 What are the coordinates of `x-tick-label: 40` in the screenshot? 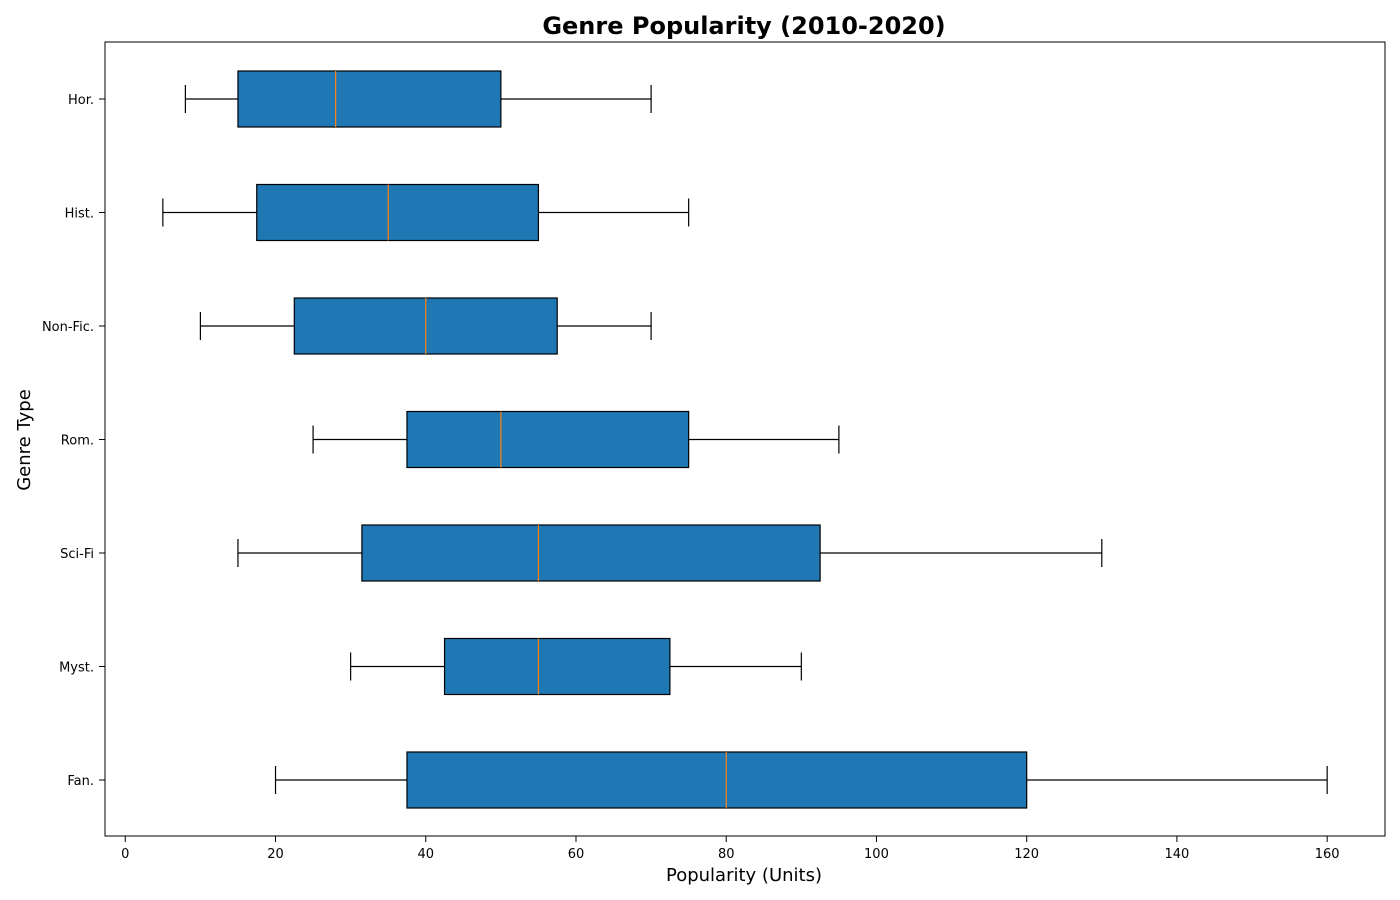 It's located at (425, 854).